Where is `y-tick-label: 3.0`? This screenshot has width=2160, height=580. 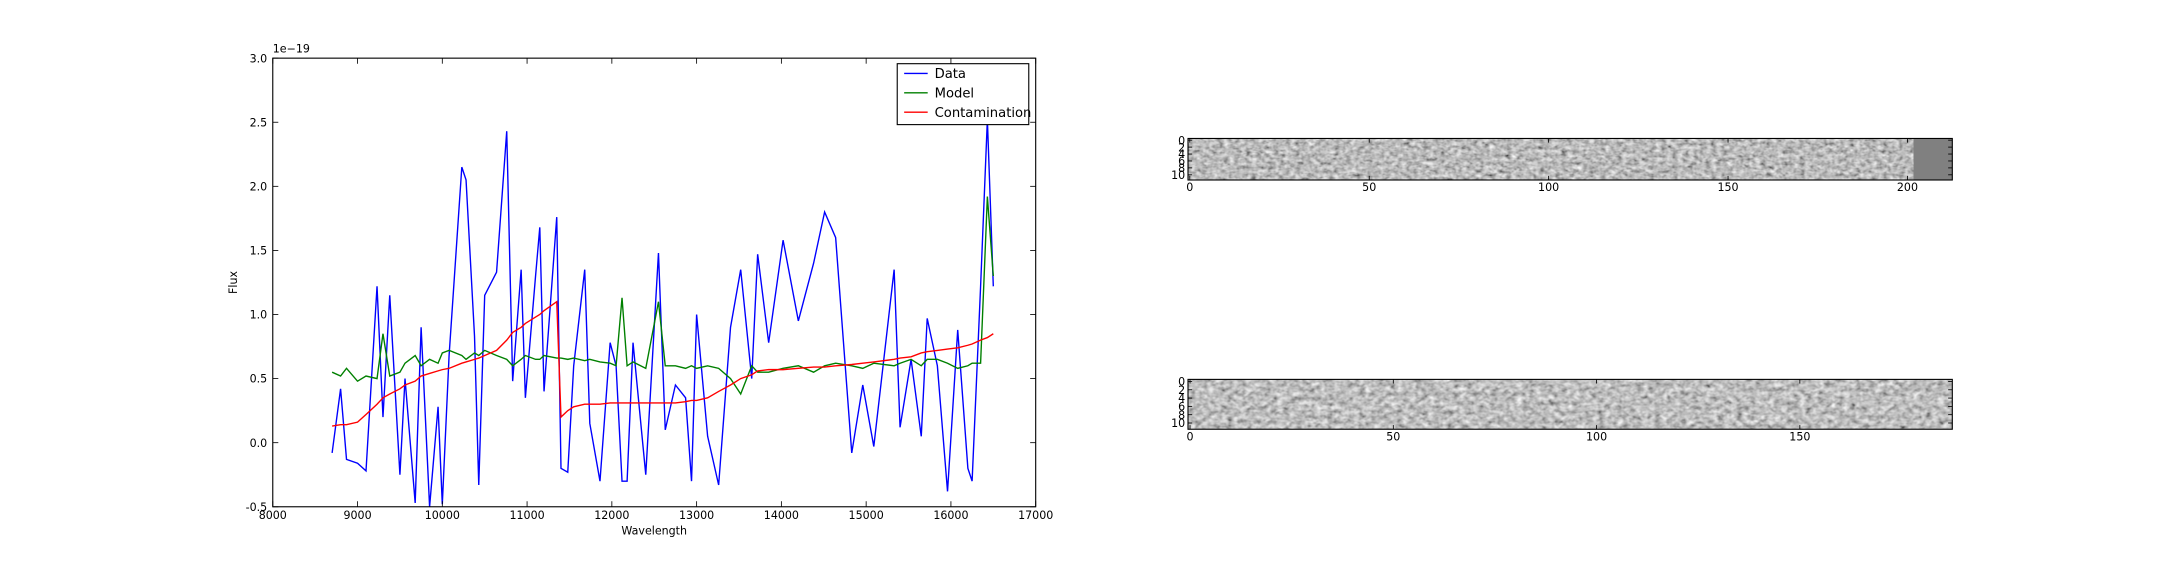
y-tick-label: 3.0 is located at coordinates (259, 58).